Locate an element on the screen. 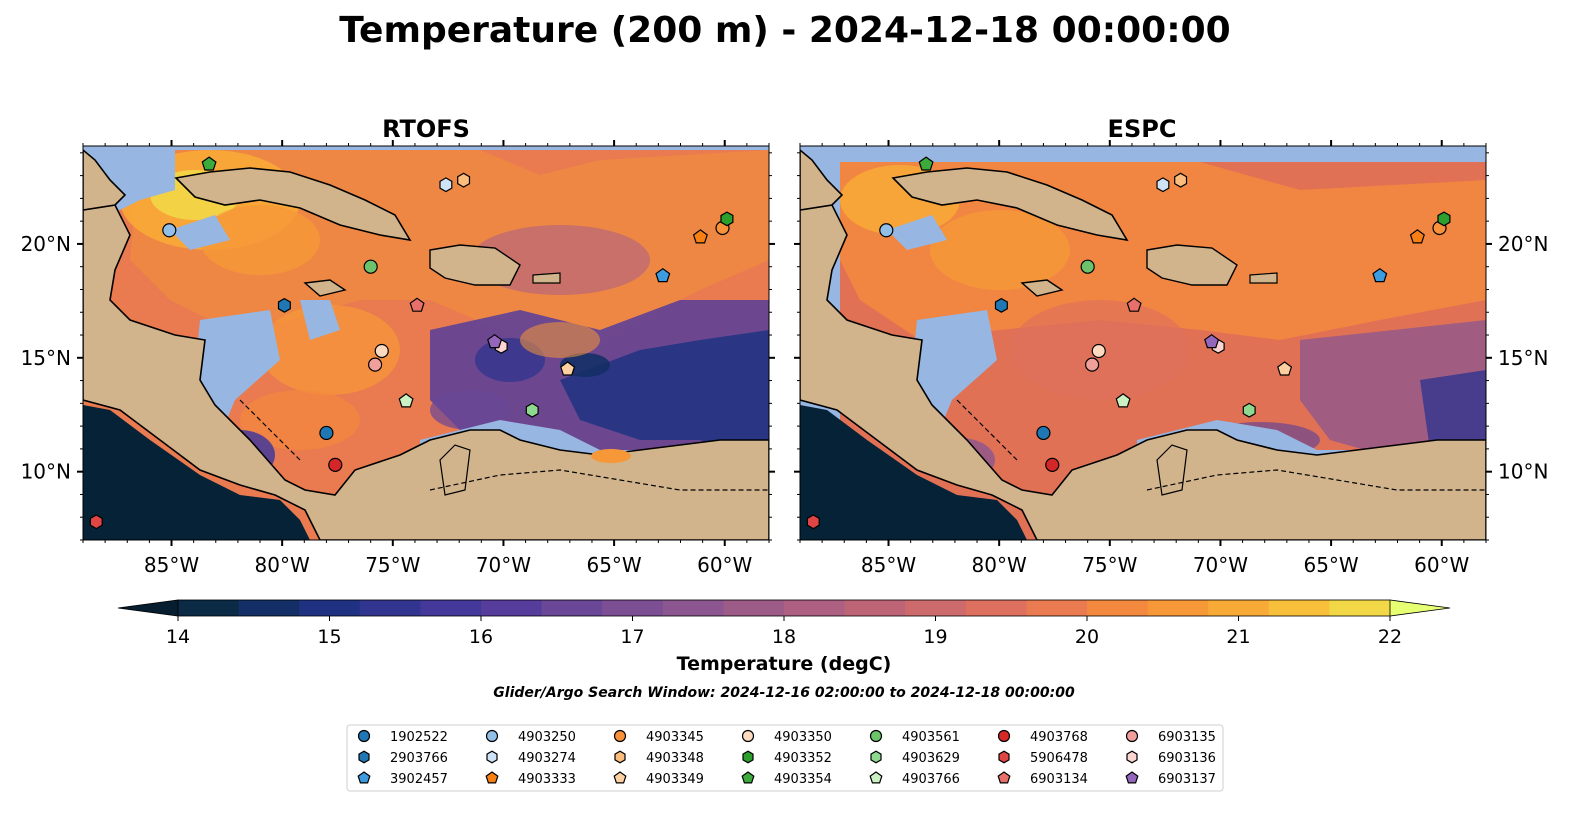 This screenshot has width=1582, height=827. legend-item-4903561: 4903561 is located at coordinates (914, 737).